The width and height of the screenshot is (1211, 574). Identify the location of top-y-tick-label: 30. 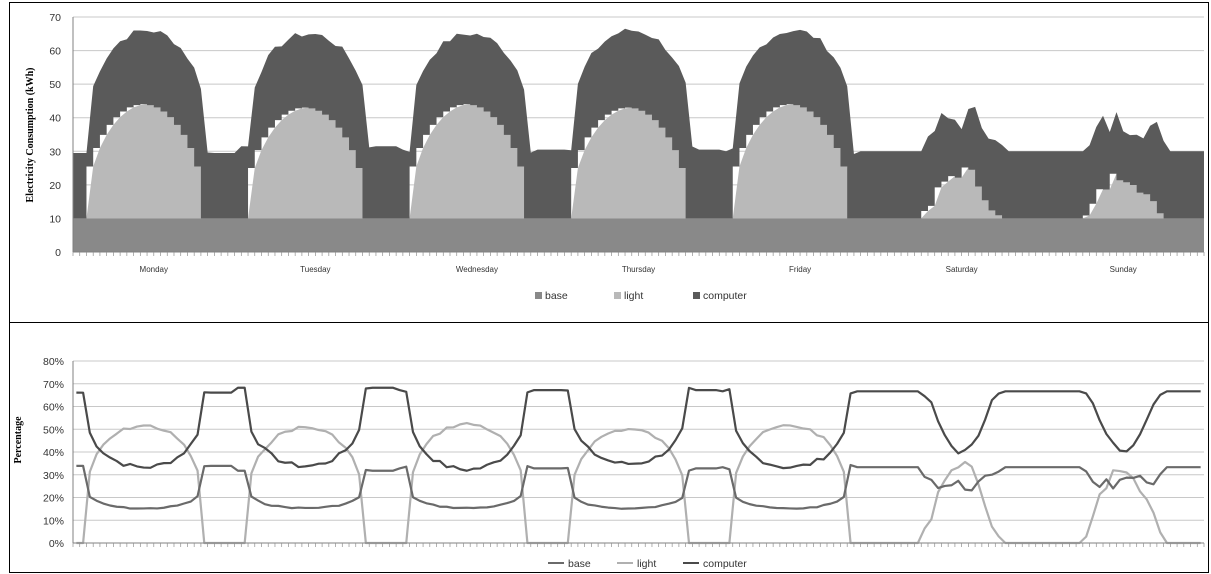
(55, 152).